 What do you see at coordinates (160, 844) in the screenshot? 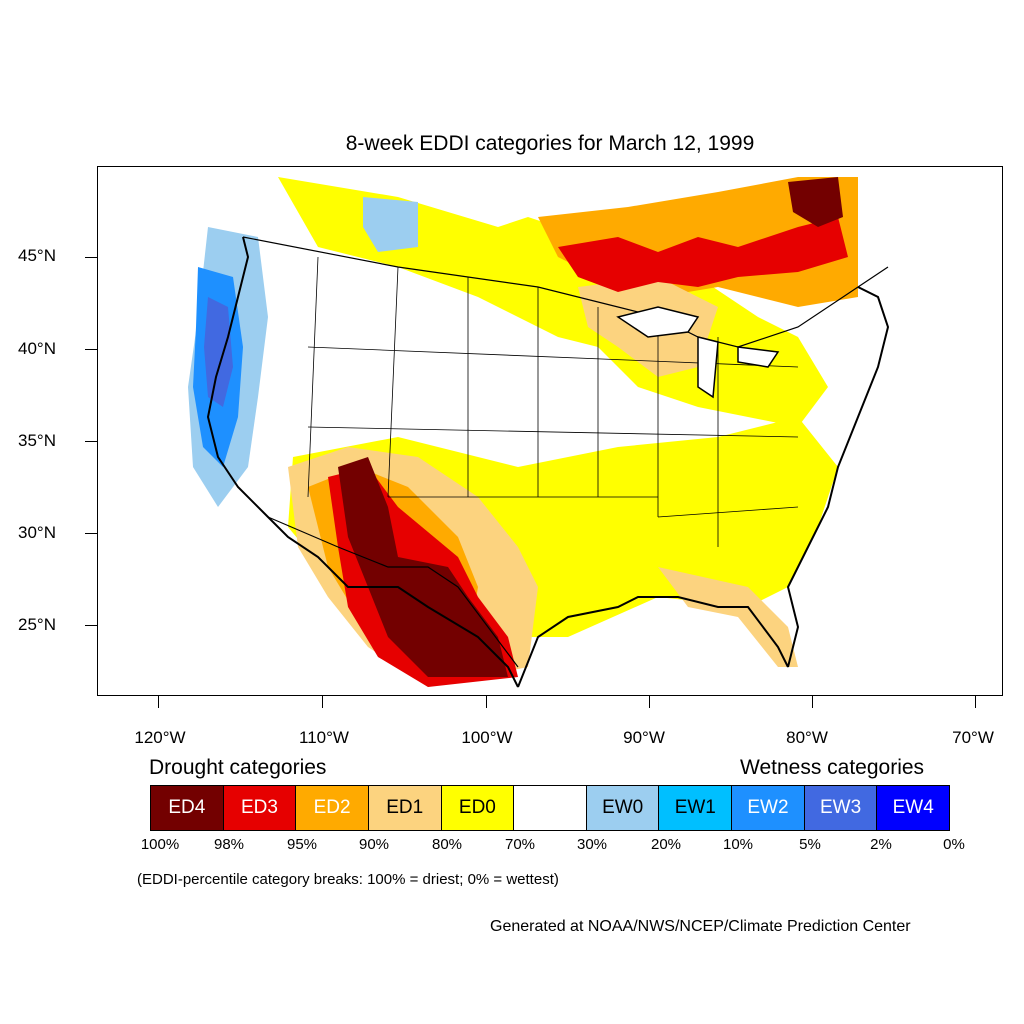
I see `break-label: 100%` at bounding box center [160, 844].